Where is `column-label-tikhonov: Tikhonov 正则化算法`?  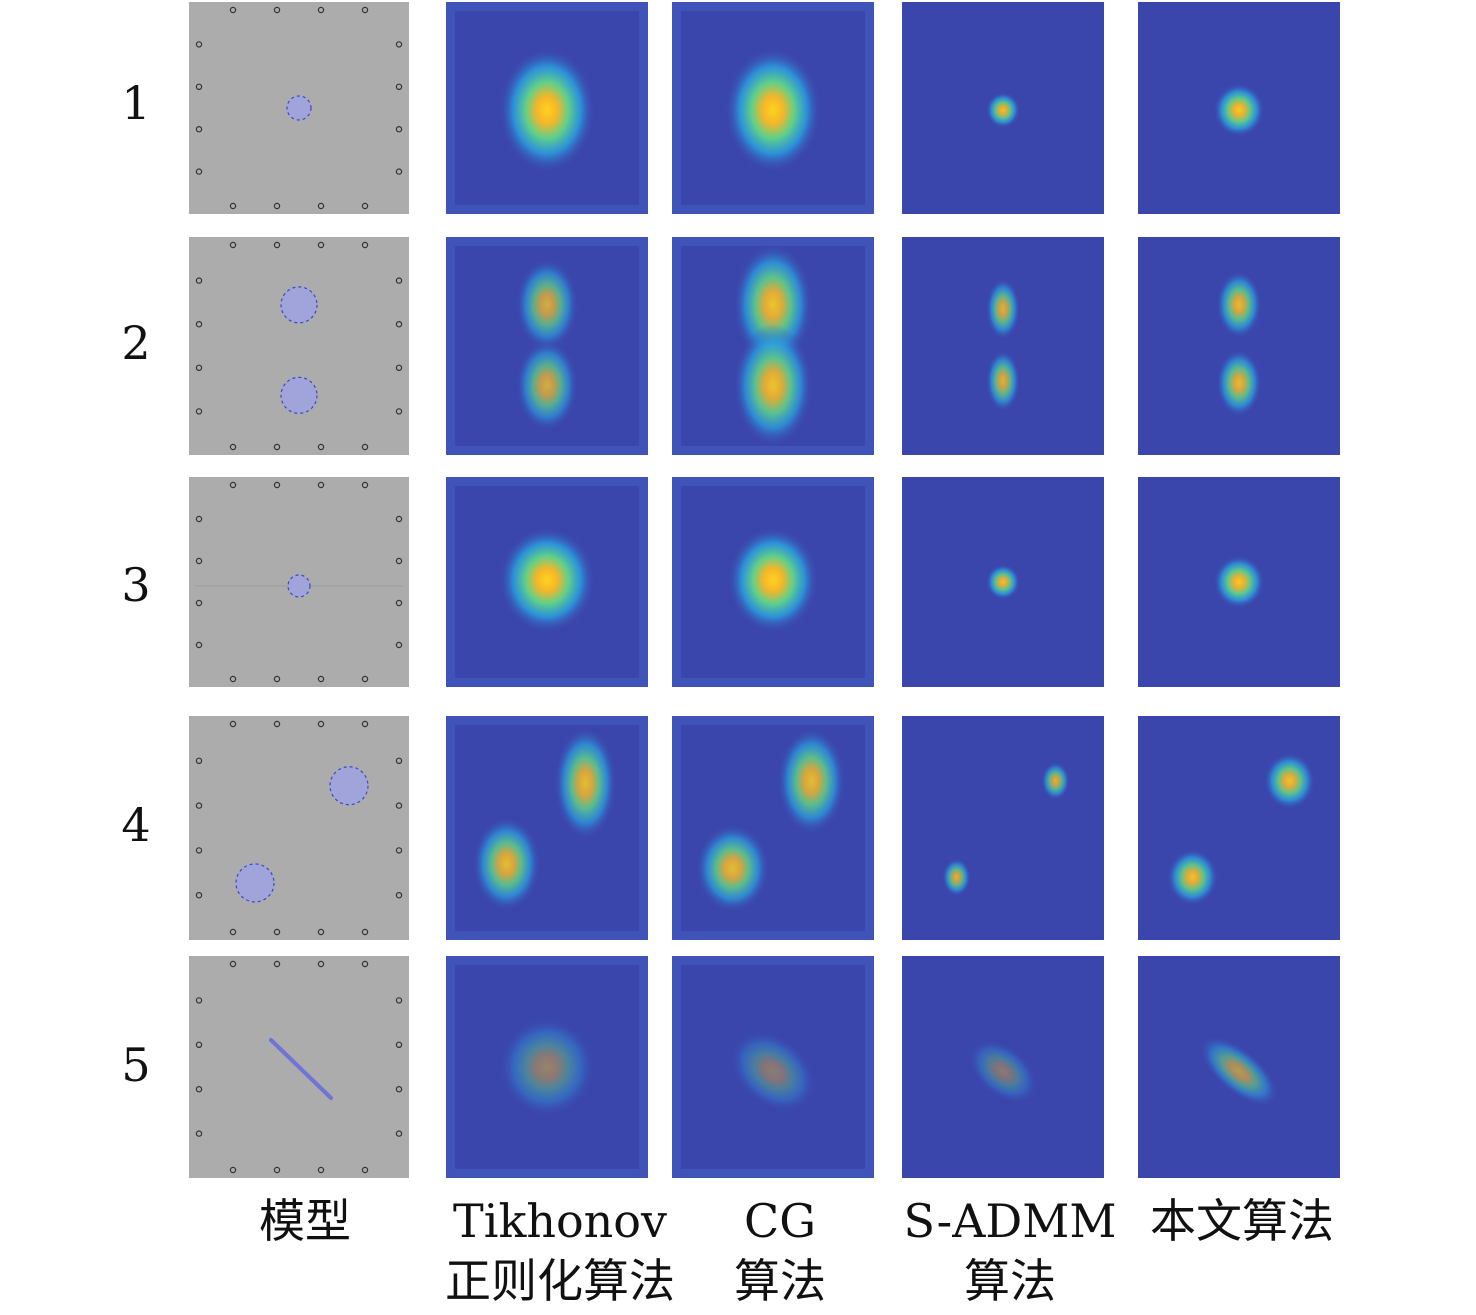
column-label-tikhonov: Tikhonov 正则化算法 is located at coordinates (560, 1252).